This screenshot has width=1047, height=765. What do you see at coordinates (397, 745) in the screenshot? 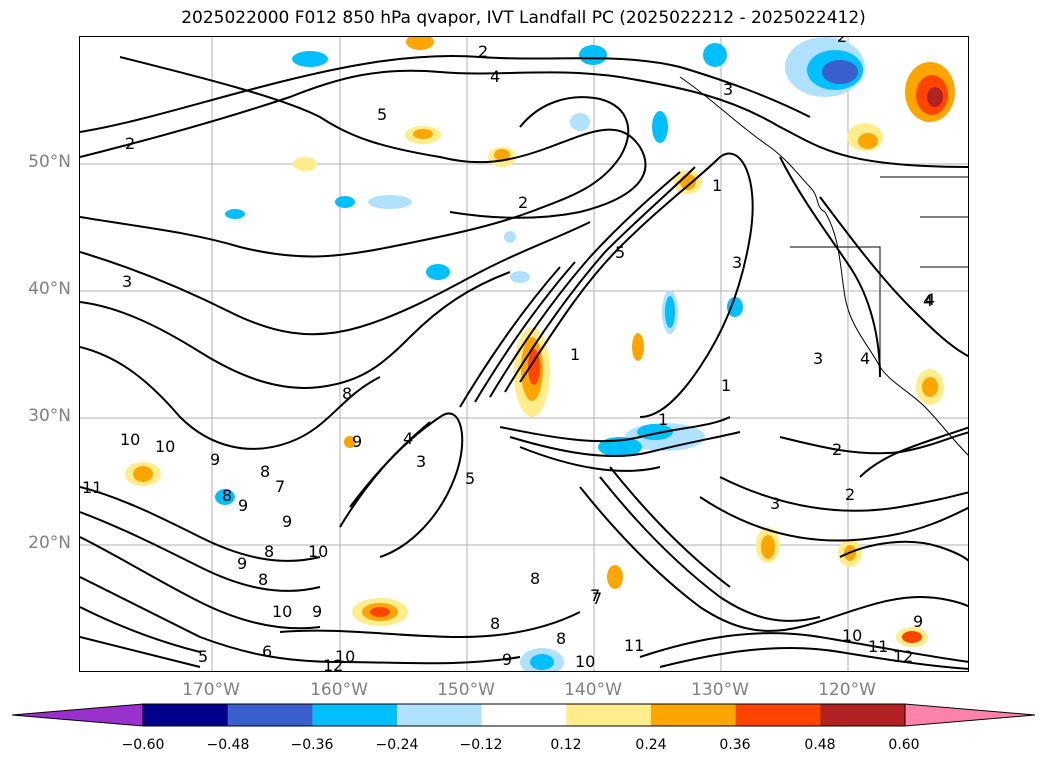
I see `colorbar-tick: −0.24` at bounding box center [397, 745].